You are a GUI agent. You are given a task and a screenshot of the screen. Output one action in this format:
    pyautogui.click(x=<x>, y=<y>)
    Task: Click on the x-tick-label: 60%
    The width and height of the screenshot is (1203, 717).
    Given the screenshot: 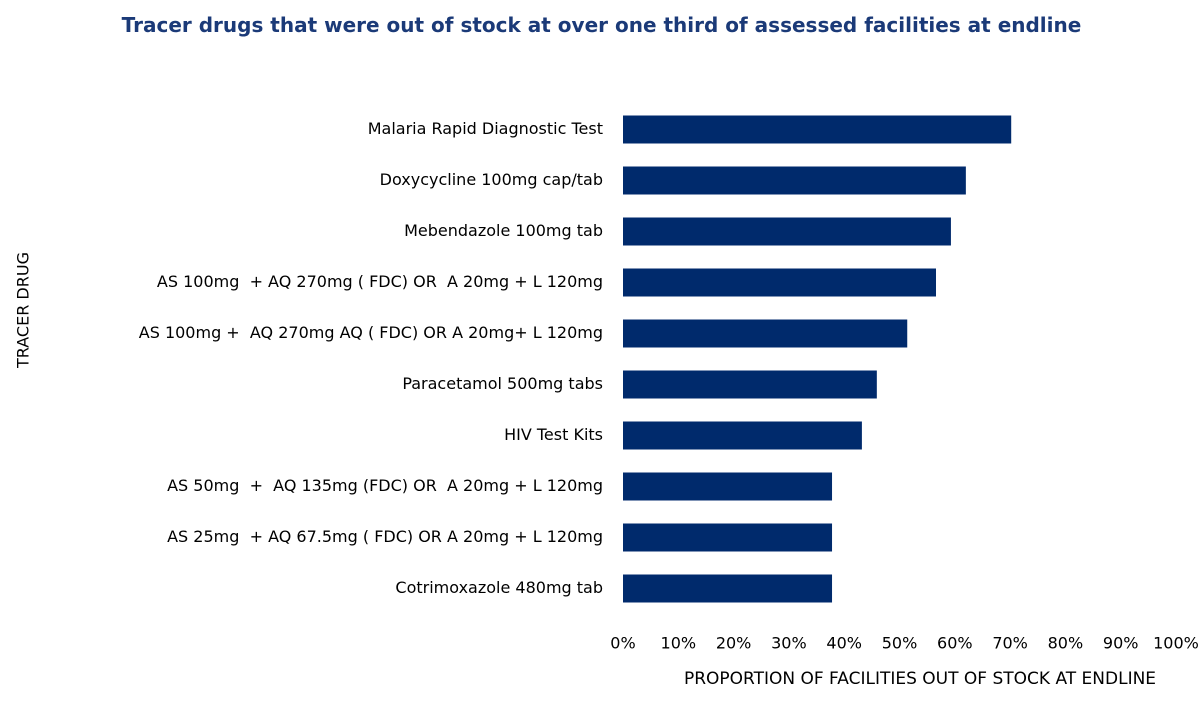 What is the action you would take?
    pyautogui.click(x=955, y=643)
    